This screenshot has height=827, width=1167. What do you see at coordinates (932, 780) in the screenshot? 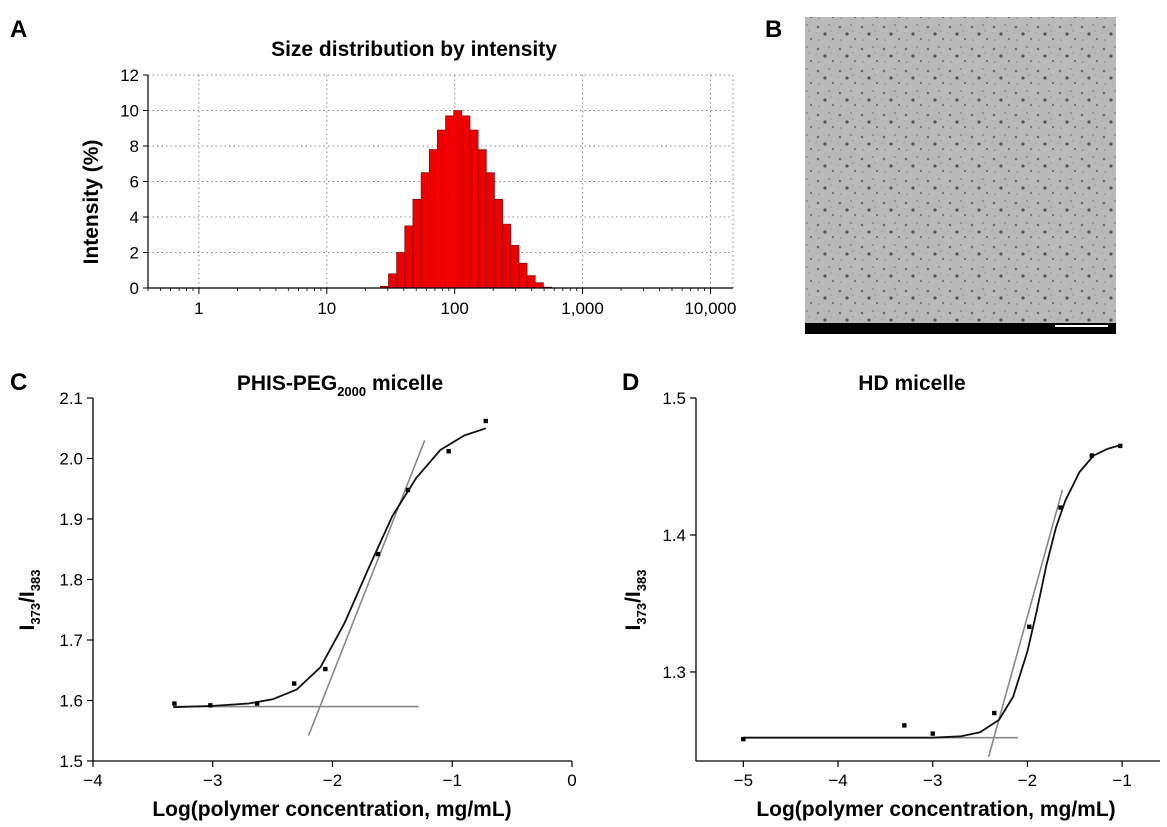
I see `panel-d-xtick-label: −3` at bounding box center [932, 780].